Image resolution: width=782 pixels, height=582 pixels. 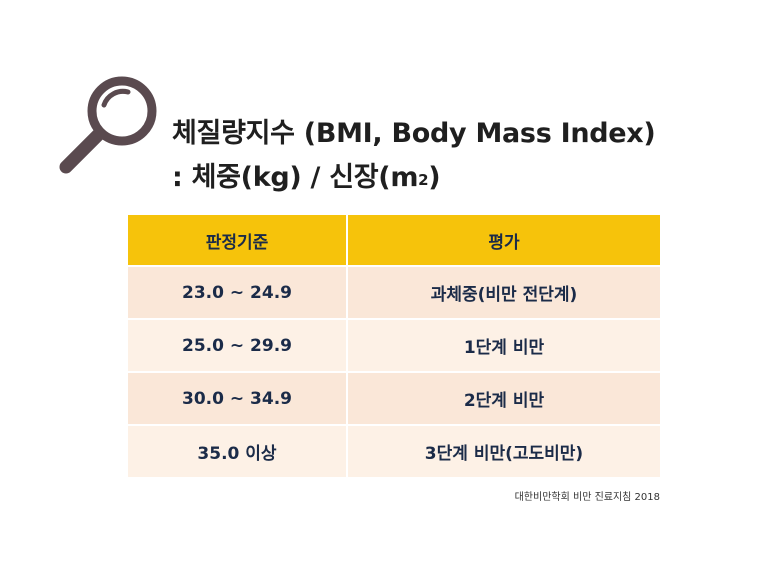 What do you see at coordinates (238, 293) in the screenshot?
I see `criteria-cell: 23.0 ~ 24.9` at bounding box center [238, 293].